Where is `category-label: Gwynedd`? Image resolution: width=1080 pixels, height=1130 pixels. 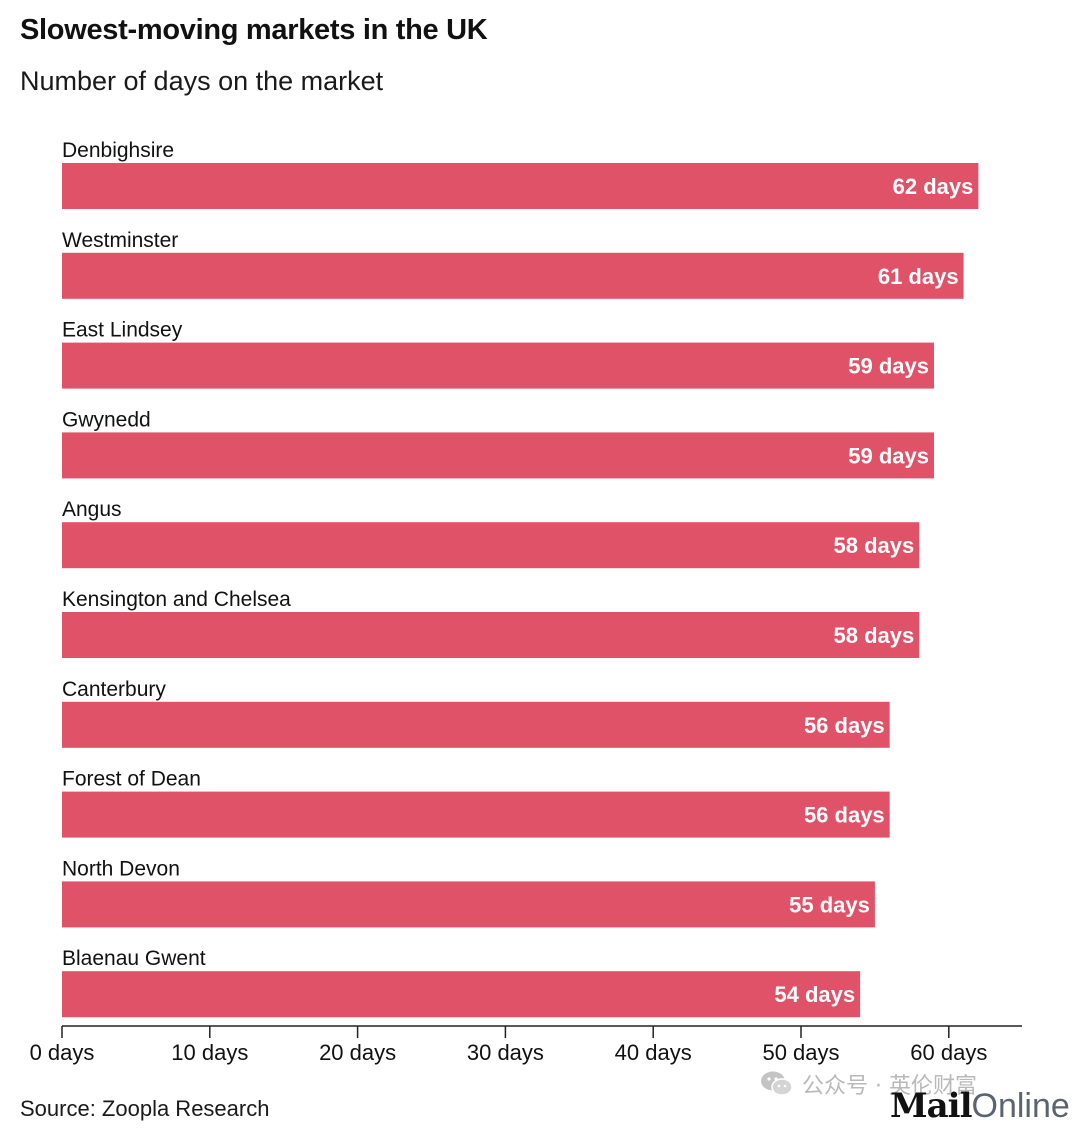 category-label: Gwynedd is located at coordinates (106, 419).